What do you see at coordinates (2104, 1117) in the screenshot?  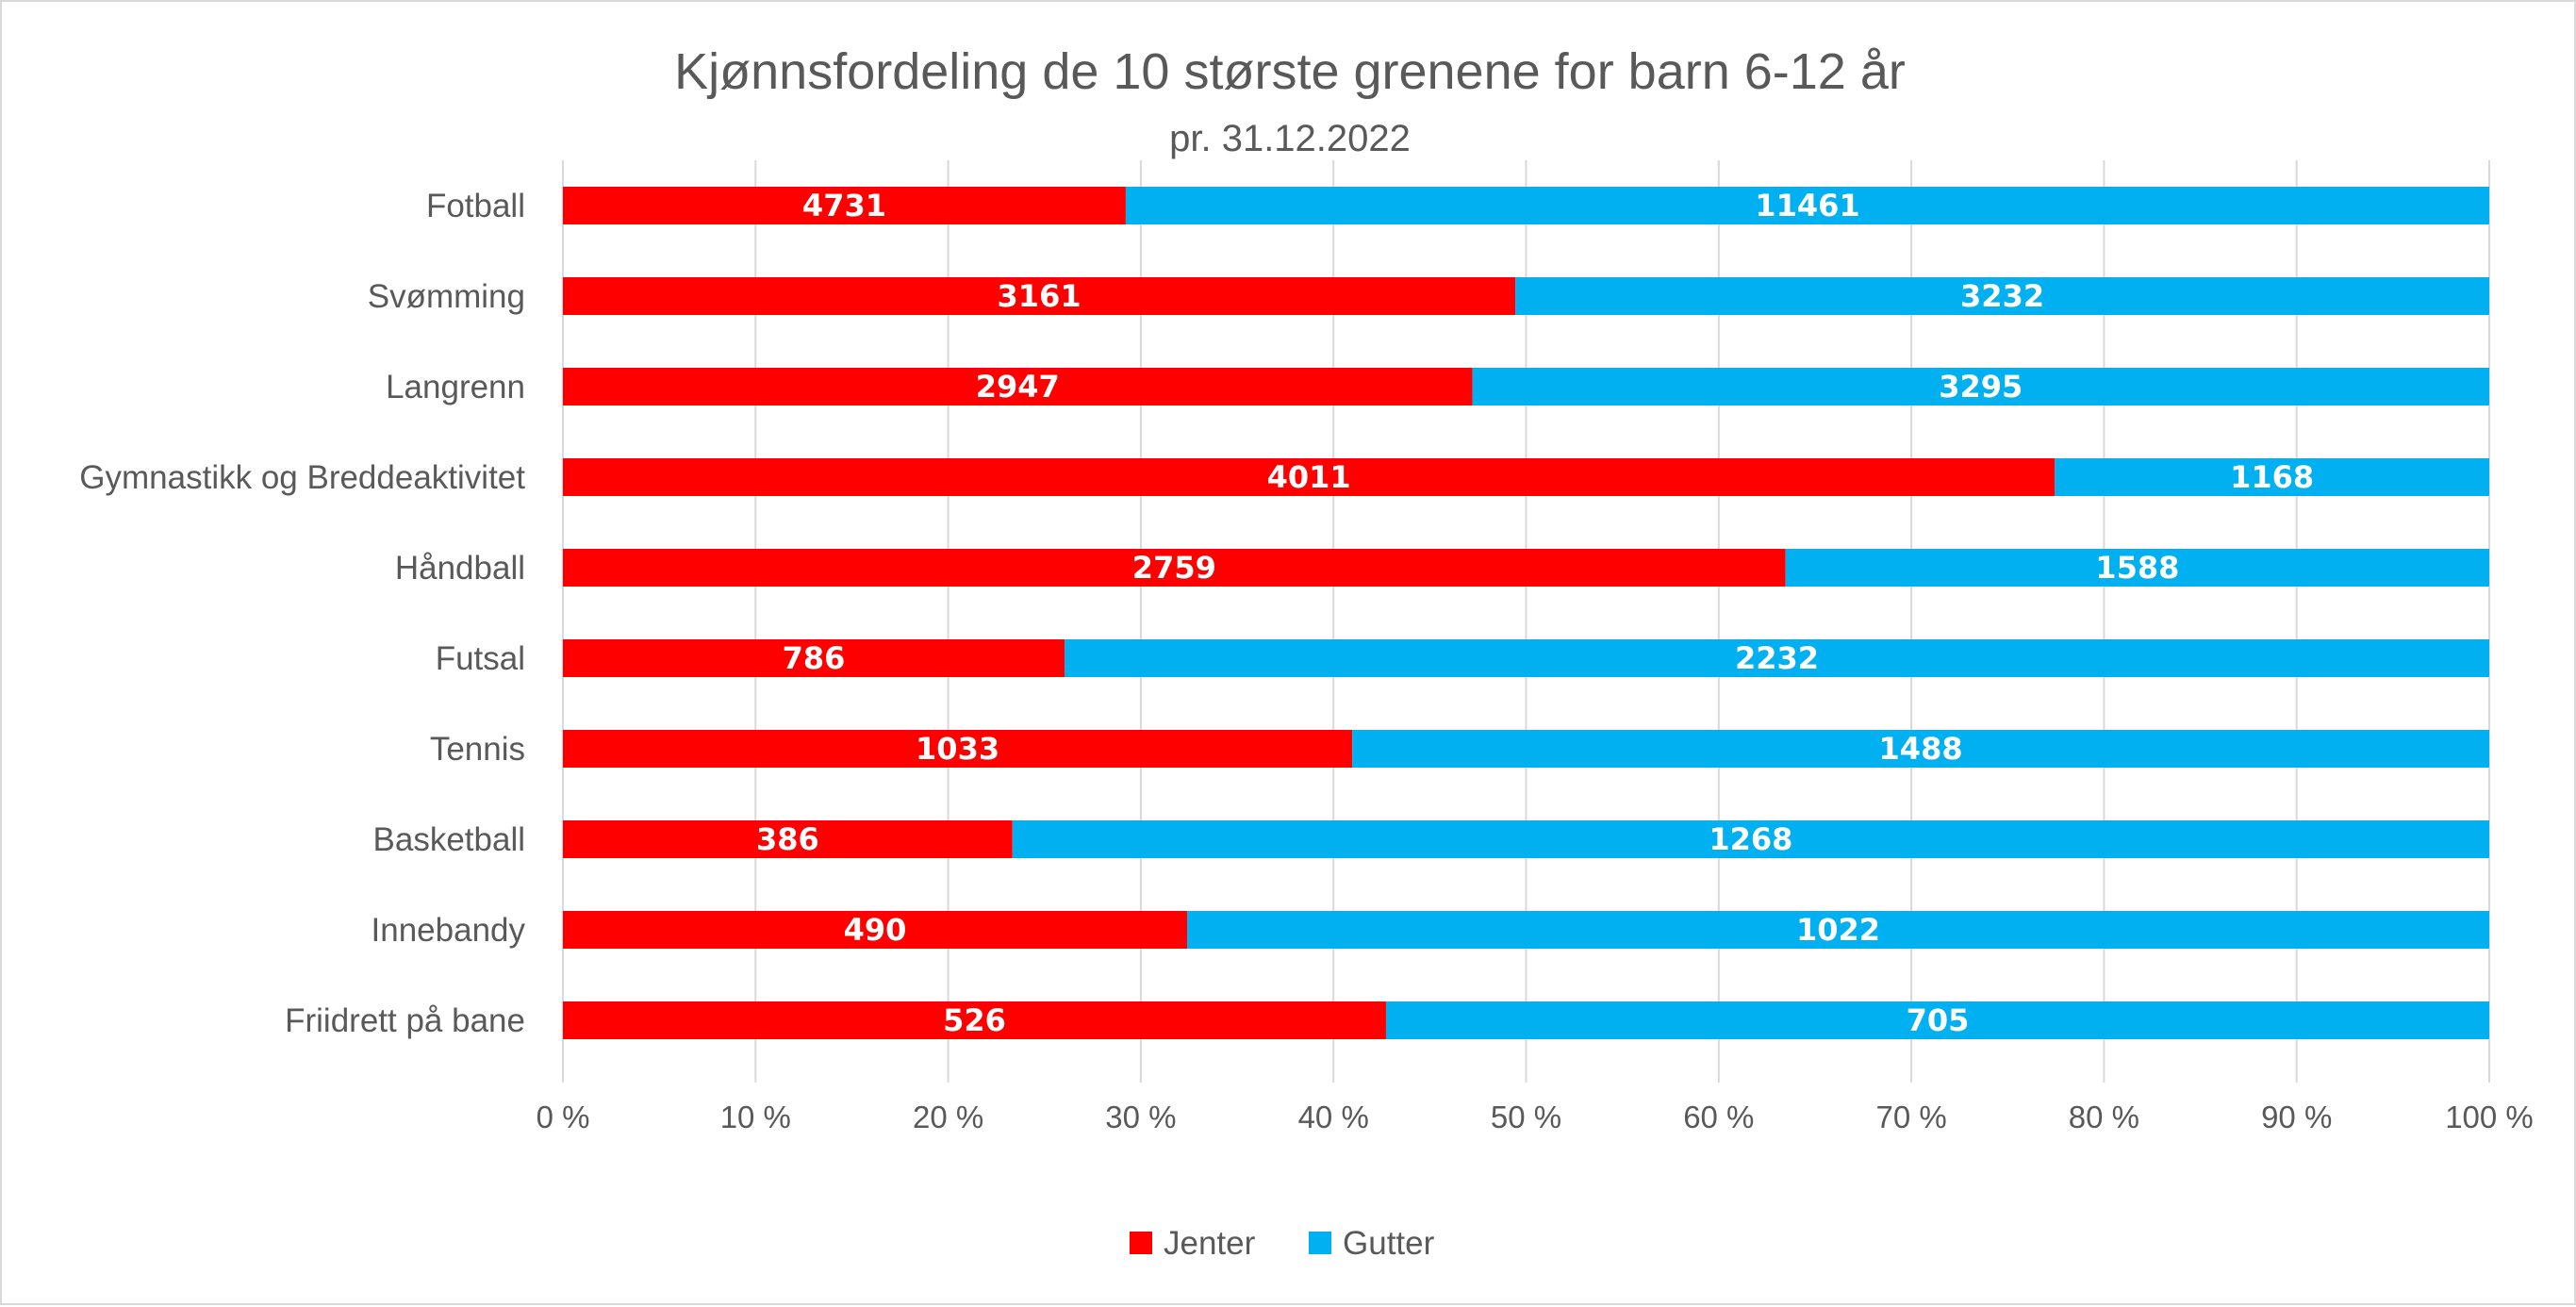 I see `x-tick-label: 80 %` at bounding box center [2104, 1117].